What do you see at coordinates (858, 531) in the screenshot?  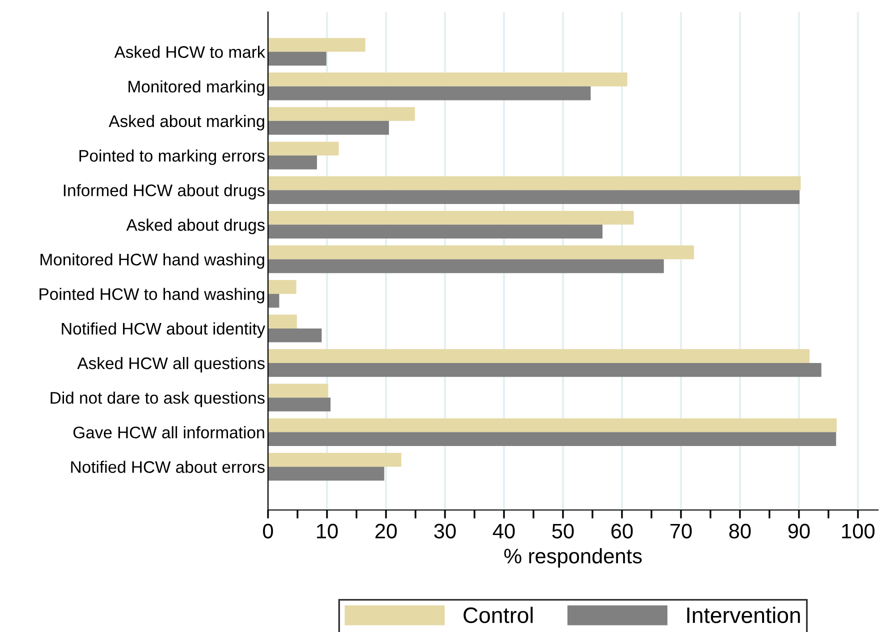 I see `x-tick-label: 100` at bounding box center [858, 531].